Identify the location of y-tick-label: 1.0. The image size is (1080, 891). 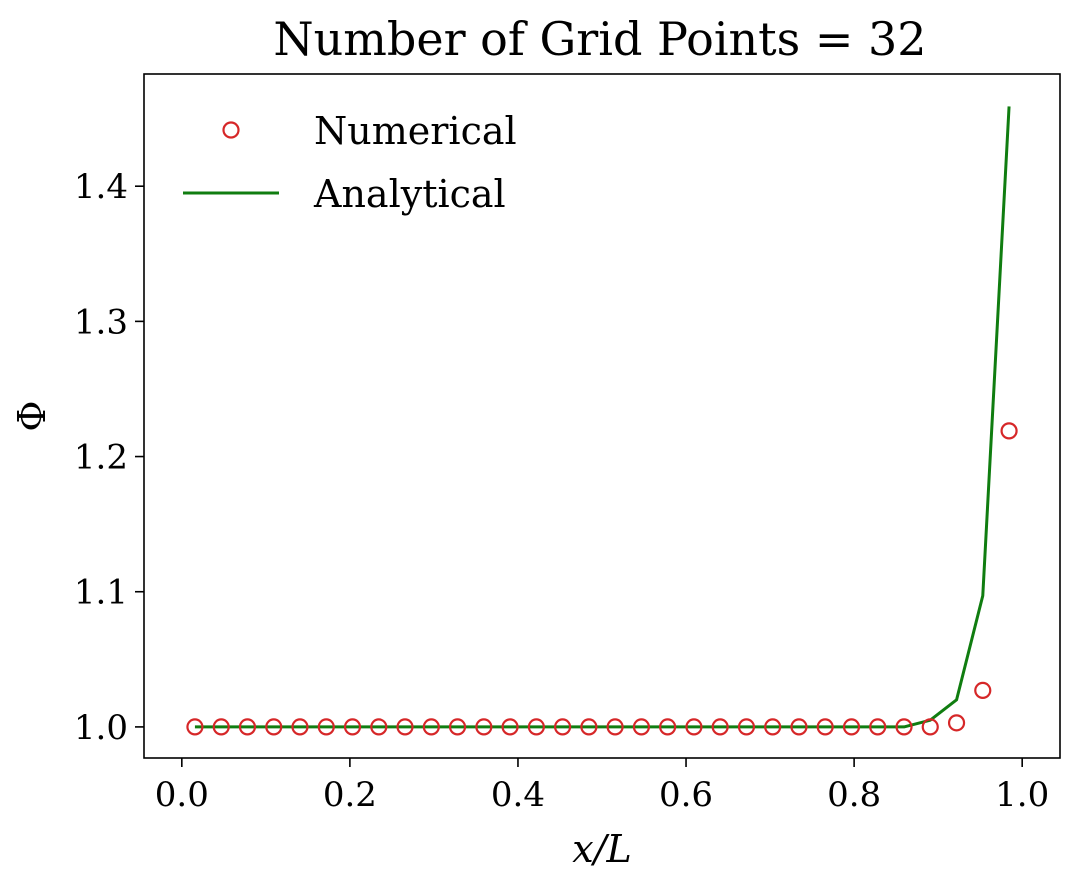
(101, 728).